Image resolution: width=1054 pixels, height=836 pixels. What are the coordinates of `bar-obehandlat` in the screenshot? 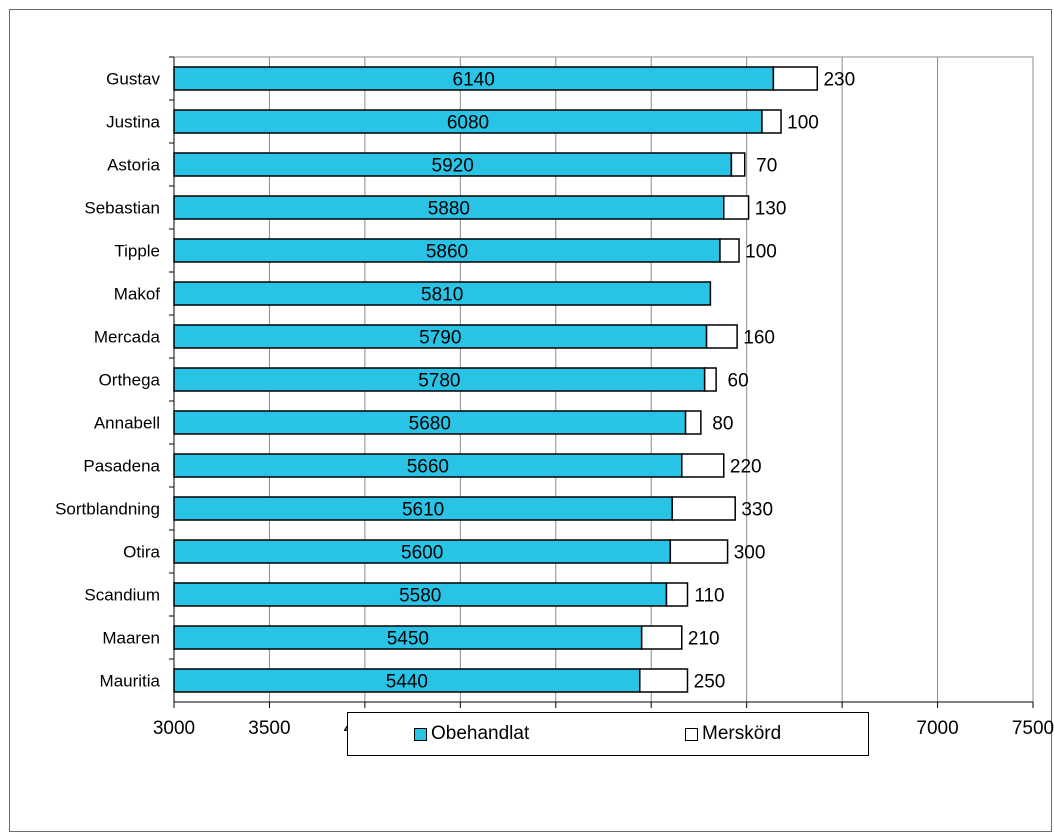 It's located at (442, 293).